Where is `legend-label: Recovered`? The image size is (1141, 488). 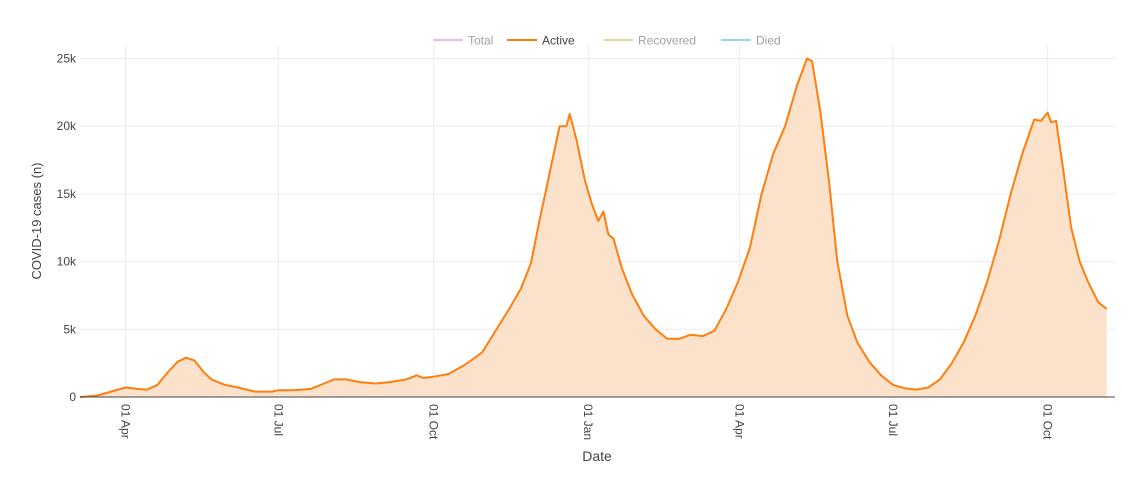
legend-label: Recovered is located at coordinates (667, 41).